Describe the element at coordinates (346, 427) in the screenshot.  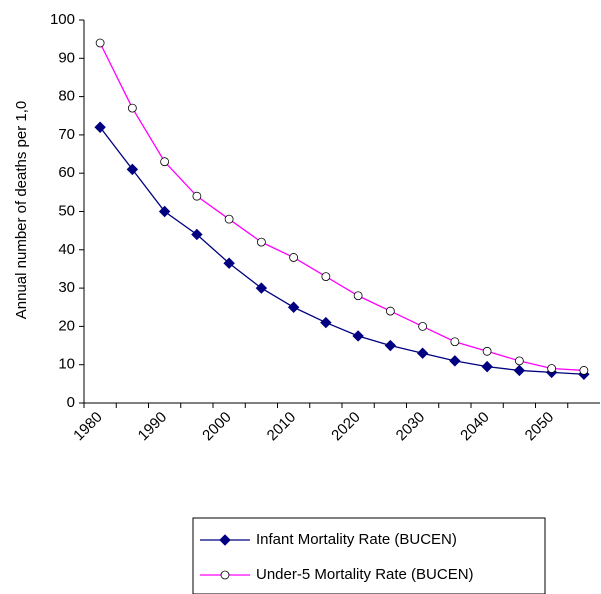
I see `x-tick-label: 2020` at that location.